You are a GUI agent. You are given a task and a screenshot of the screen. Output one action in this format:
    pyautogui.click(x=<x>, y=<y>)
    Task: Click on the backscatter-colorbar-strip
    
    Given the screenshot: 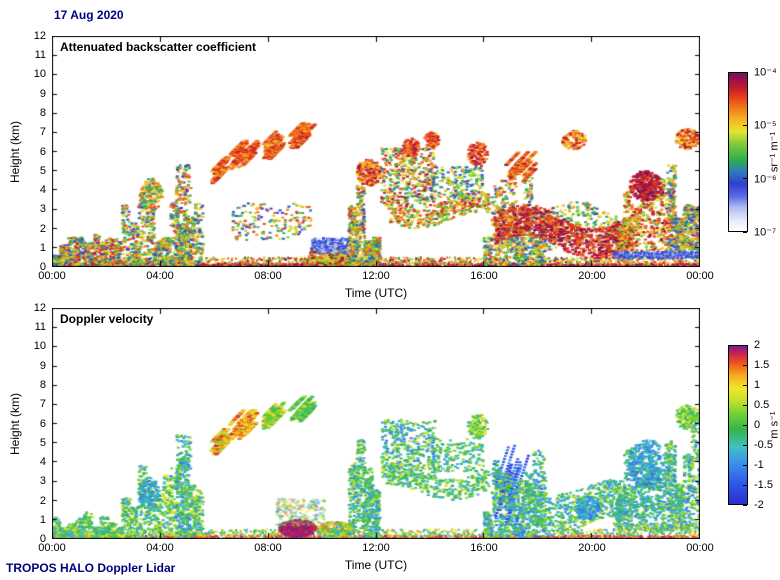 What is the action you would take?
    pyautogui.click(x=738, y=152)
    